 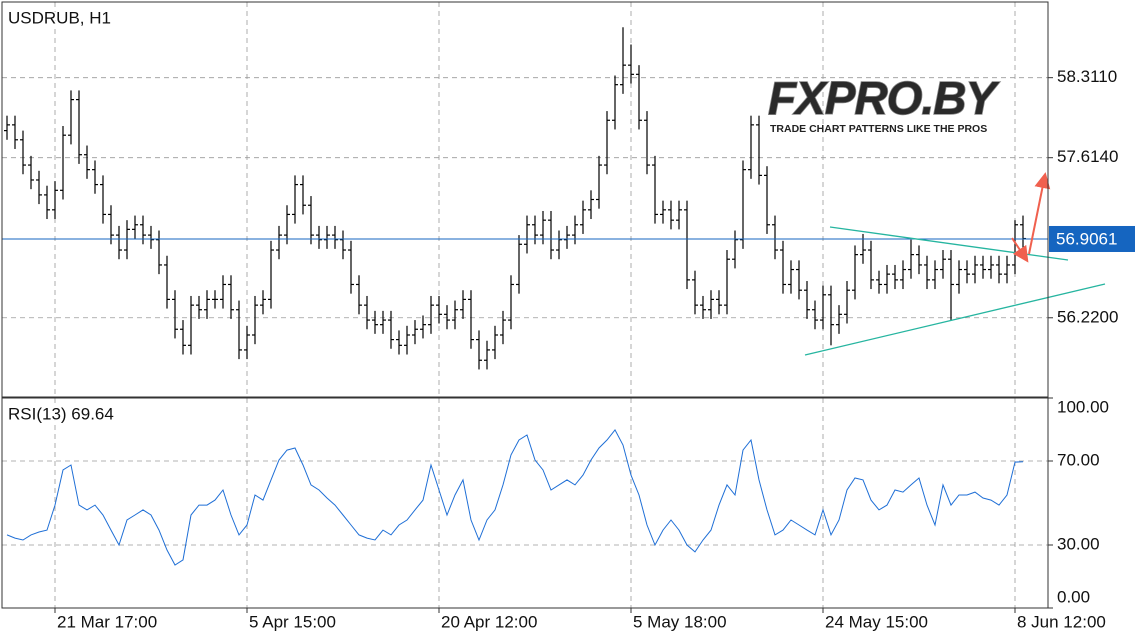 What do you see at coordinates (489, 621) in the screenshot?
I see `x-tick-label: 20 Apr 12:00` at bounding box center [489, 621].